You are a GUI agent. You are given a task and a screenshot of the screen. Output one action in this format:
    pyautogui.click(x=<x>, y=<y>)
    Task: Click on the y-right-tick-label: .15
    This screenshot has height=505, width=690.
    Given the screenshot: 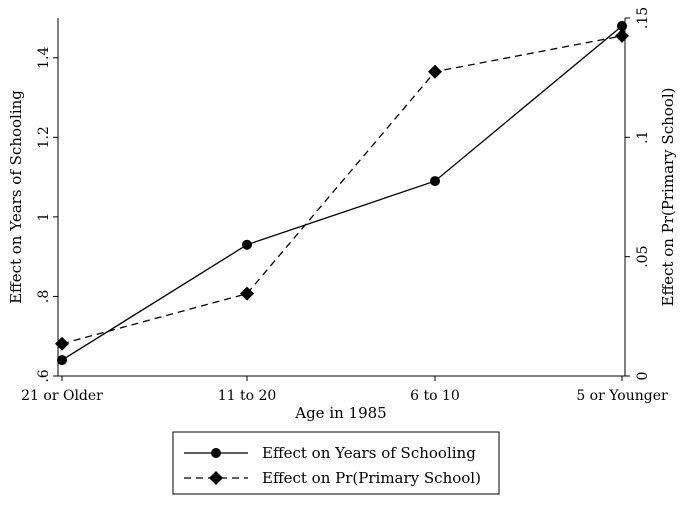 What is the action you would take?
    pyautogui.click(x=643, y=18)
    